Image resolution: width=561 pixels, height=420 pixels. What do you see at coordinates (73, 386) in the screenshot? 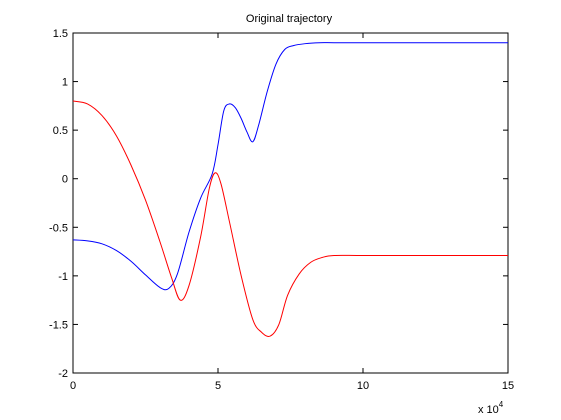
I see `x-tick-label: 0` at bounding box center [73, 386].